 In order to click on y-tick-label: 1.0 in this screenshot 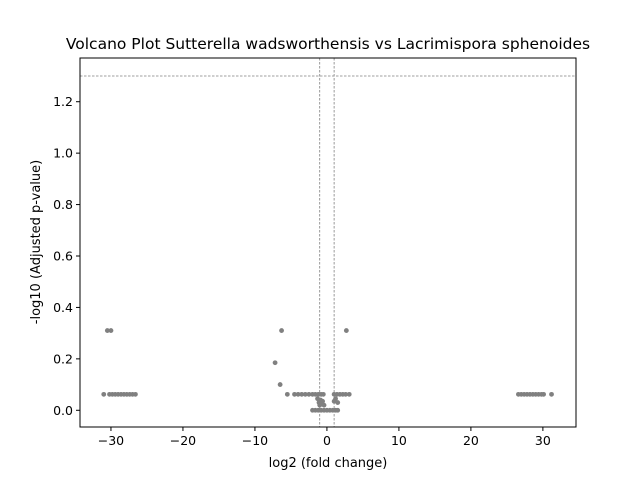, I will do `click(63, 153)`.